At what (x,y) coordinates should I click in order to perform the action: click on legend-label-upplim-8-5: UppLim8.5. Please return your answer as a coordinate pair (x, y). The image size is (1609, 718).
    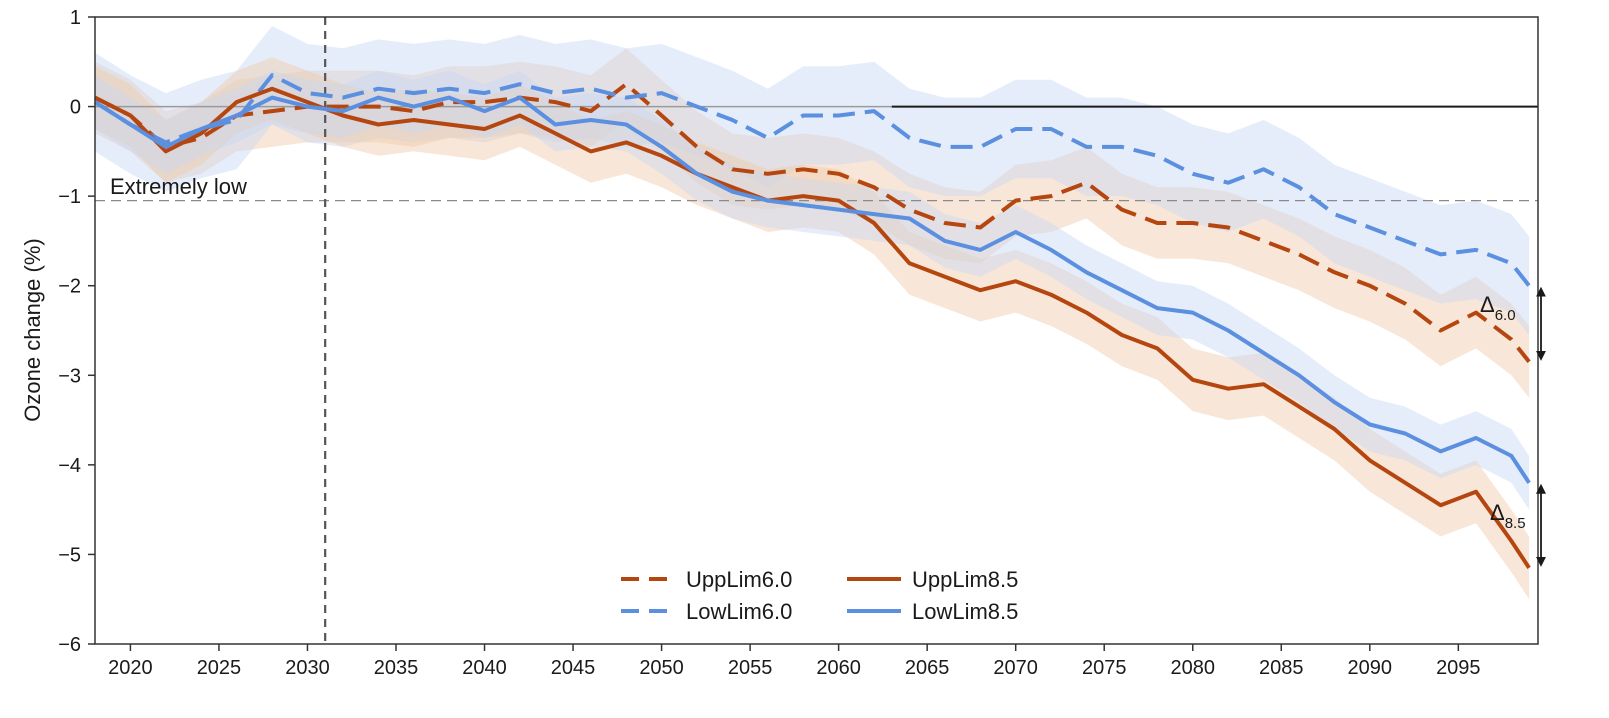
    Looking at the image, I should click on (965, 579).